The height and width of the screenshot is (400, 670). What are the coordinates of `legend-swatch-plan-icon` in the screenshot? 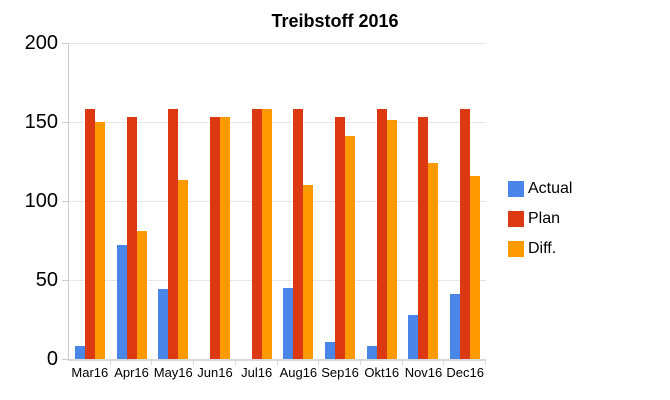 It's located at (516, 219).